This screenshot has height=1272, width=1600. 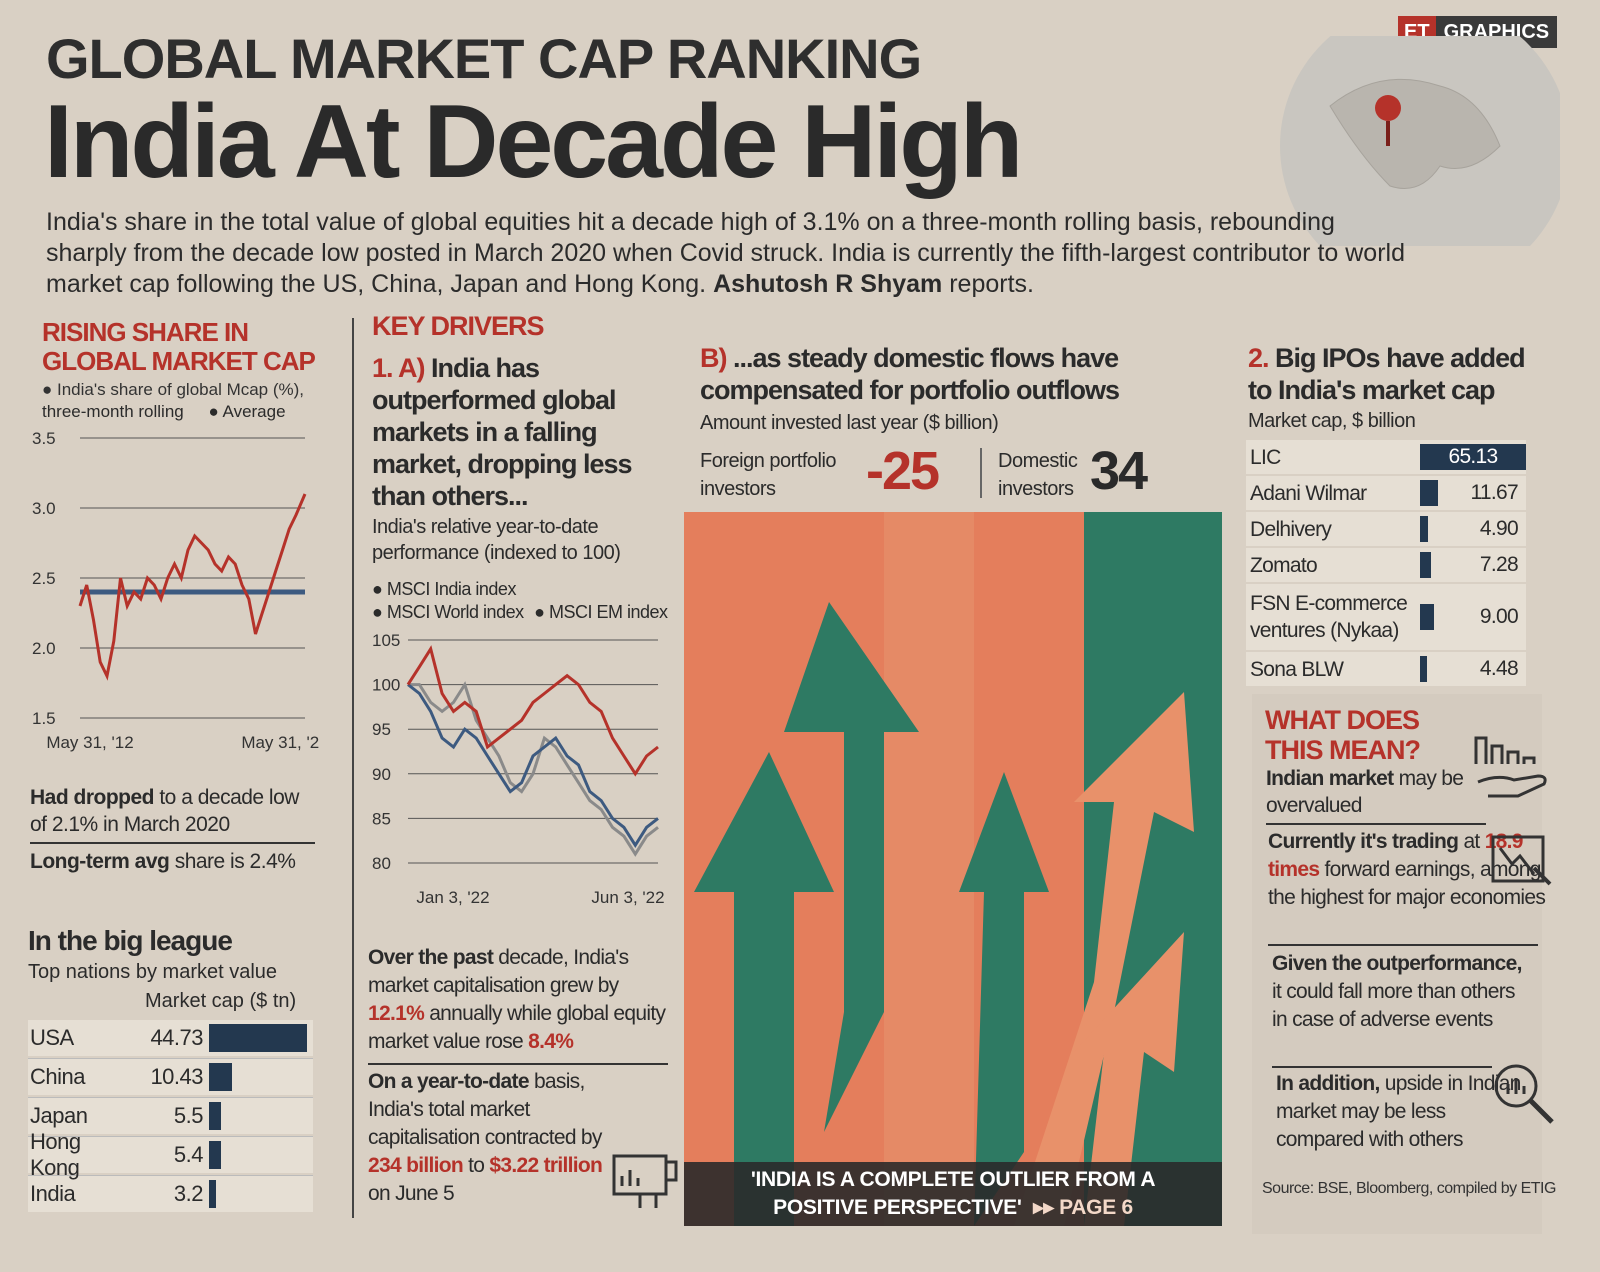 I want to click on p4-bold: In addition,, so click(x=1328, y=1083).